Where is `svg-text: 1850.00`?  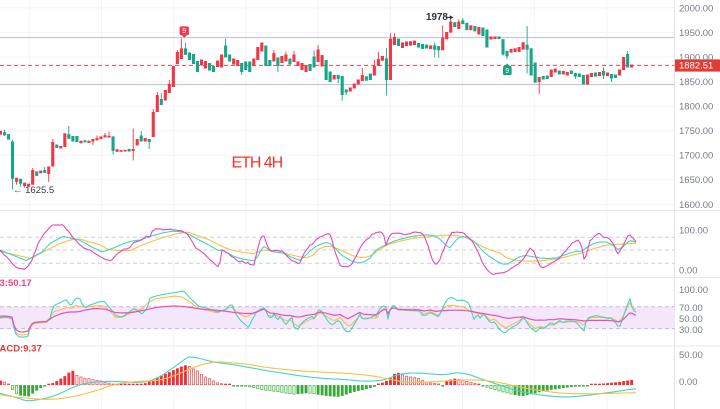
svg-text: 1850.00 is located at coordinates (696, 82).